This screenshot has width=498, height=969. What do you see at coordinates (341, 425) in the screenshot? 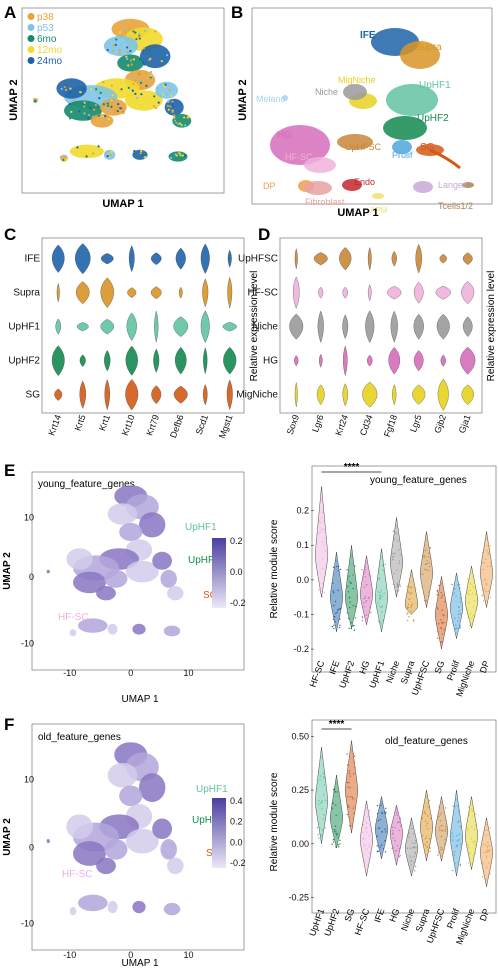
I see `gene-label: Krt24` at bounding box center [341, 425].